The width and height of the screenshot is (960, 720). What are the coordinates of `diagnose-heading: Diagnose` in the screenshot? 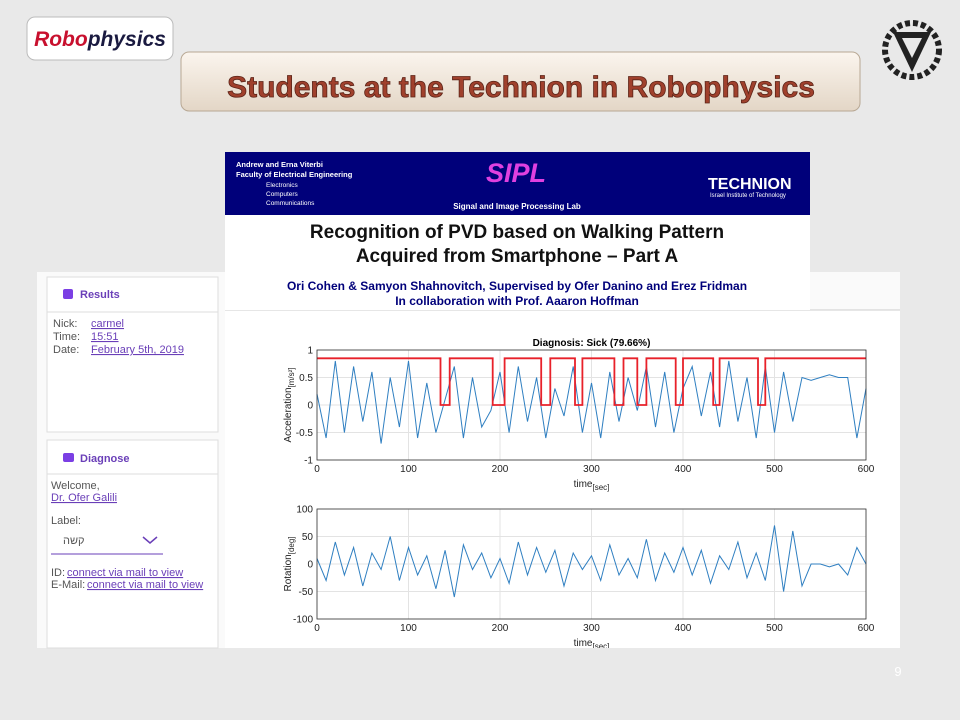 It's located at (105, 459).